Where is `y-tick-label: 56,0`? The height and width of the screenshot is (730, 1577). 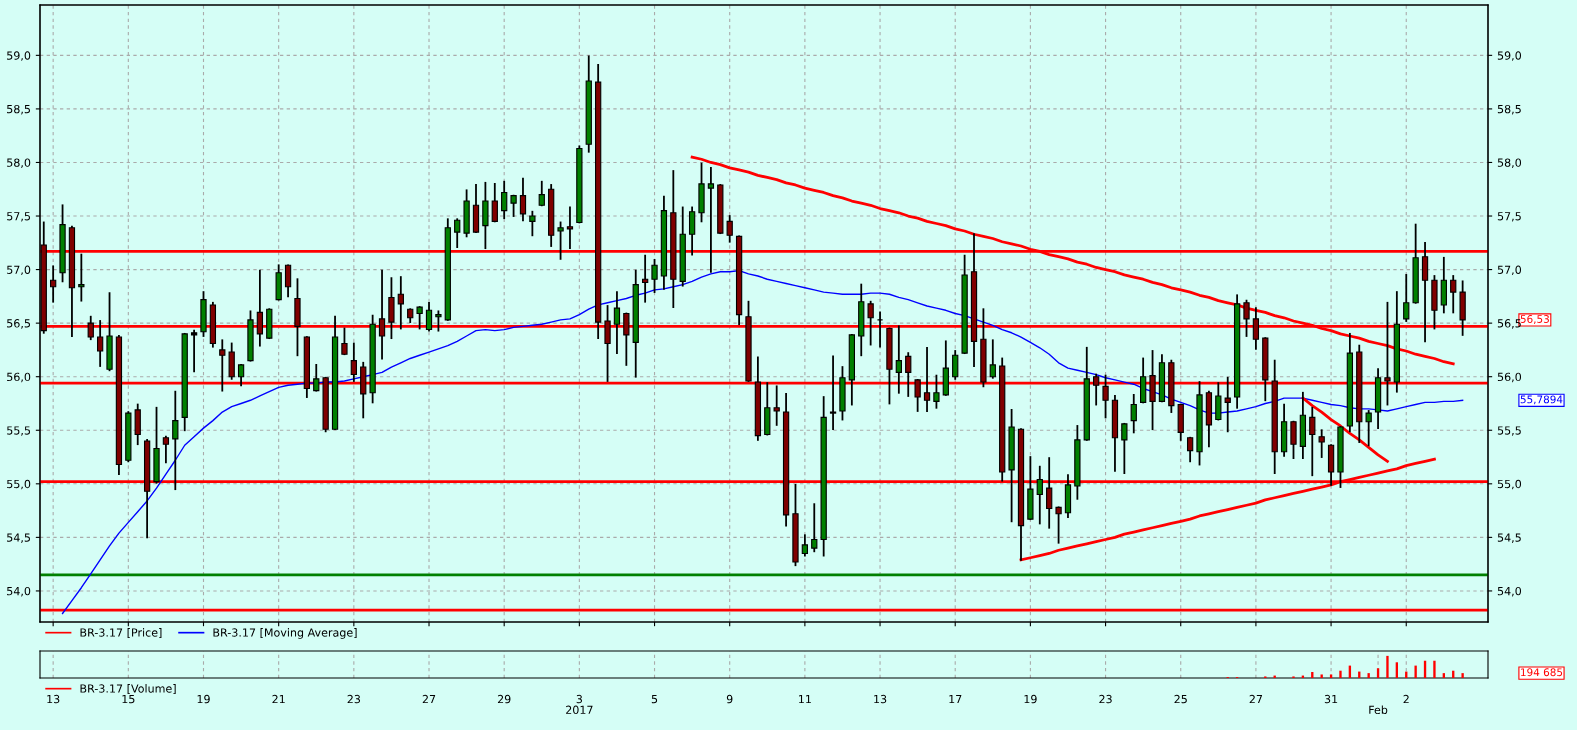 y-tick-label: 56,0 is located at coordinates (19, 377).